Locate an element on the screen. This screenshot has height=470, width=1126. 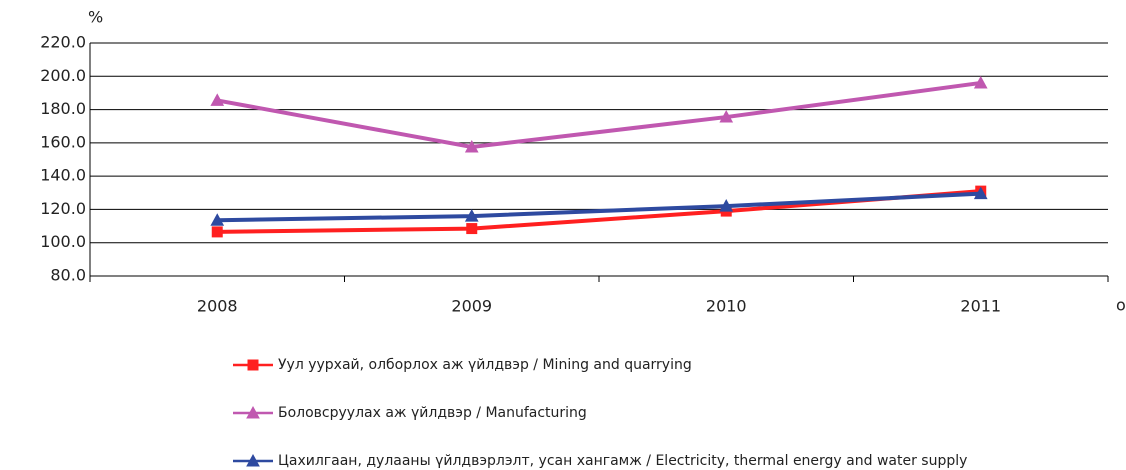
y-tick-label: 80.0 is located at coordinates (68, 275).